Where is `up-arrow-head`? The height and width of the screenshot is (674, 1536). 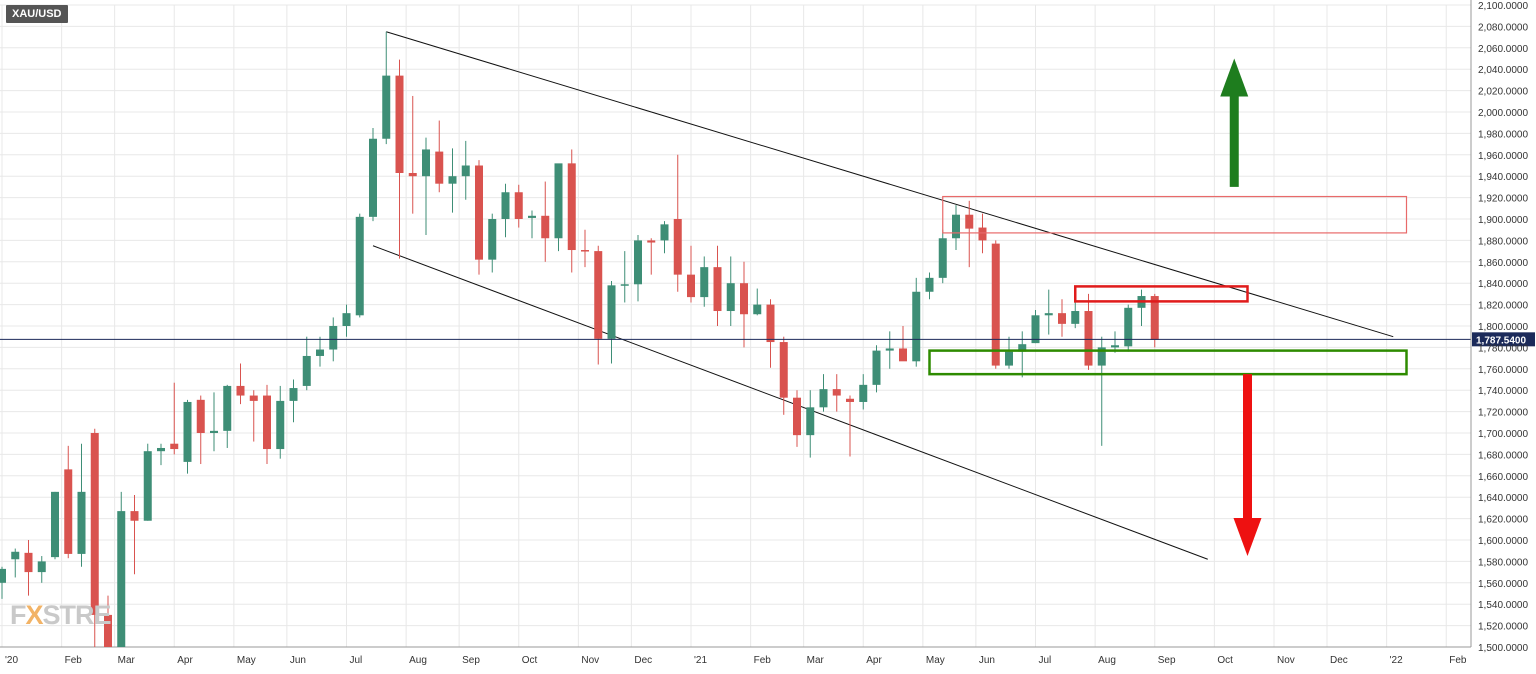
up-arrow-head is located at coordinates (1234, 77).